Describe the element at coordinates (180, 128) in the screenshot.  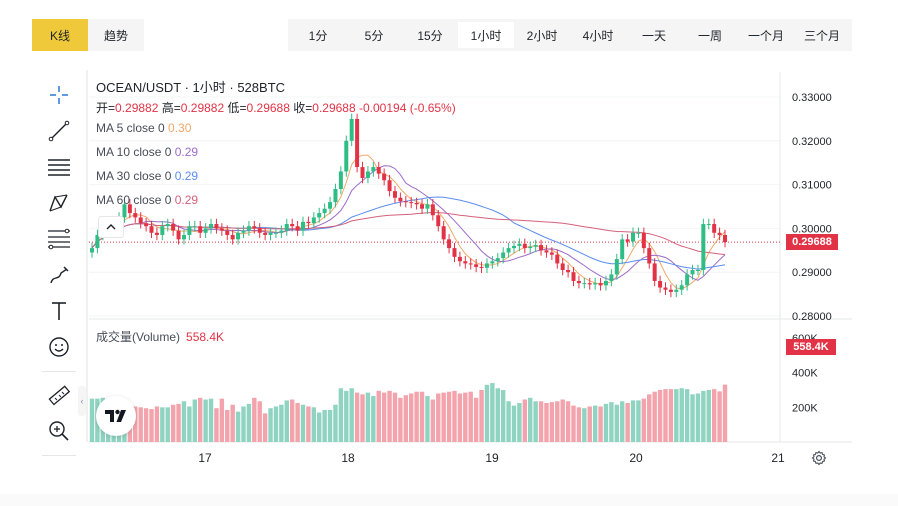
I see `ma5-value: 0.30` at that location.